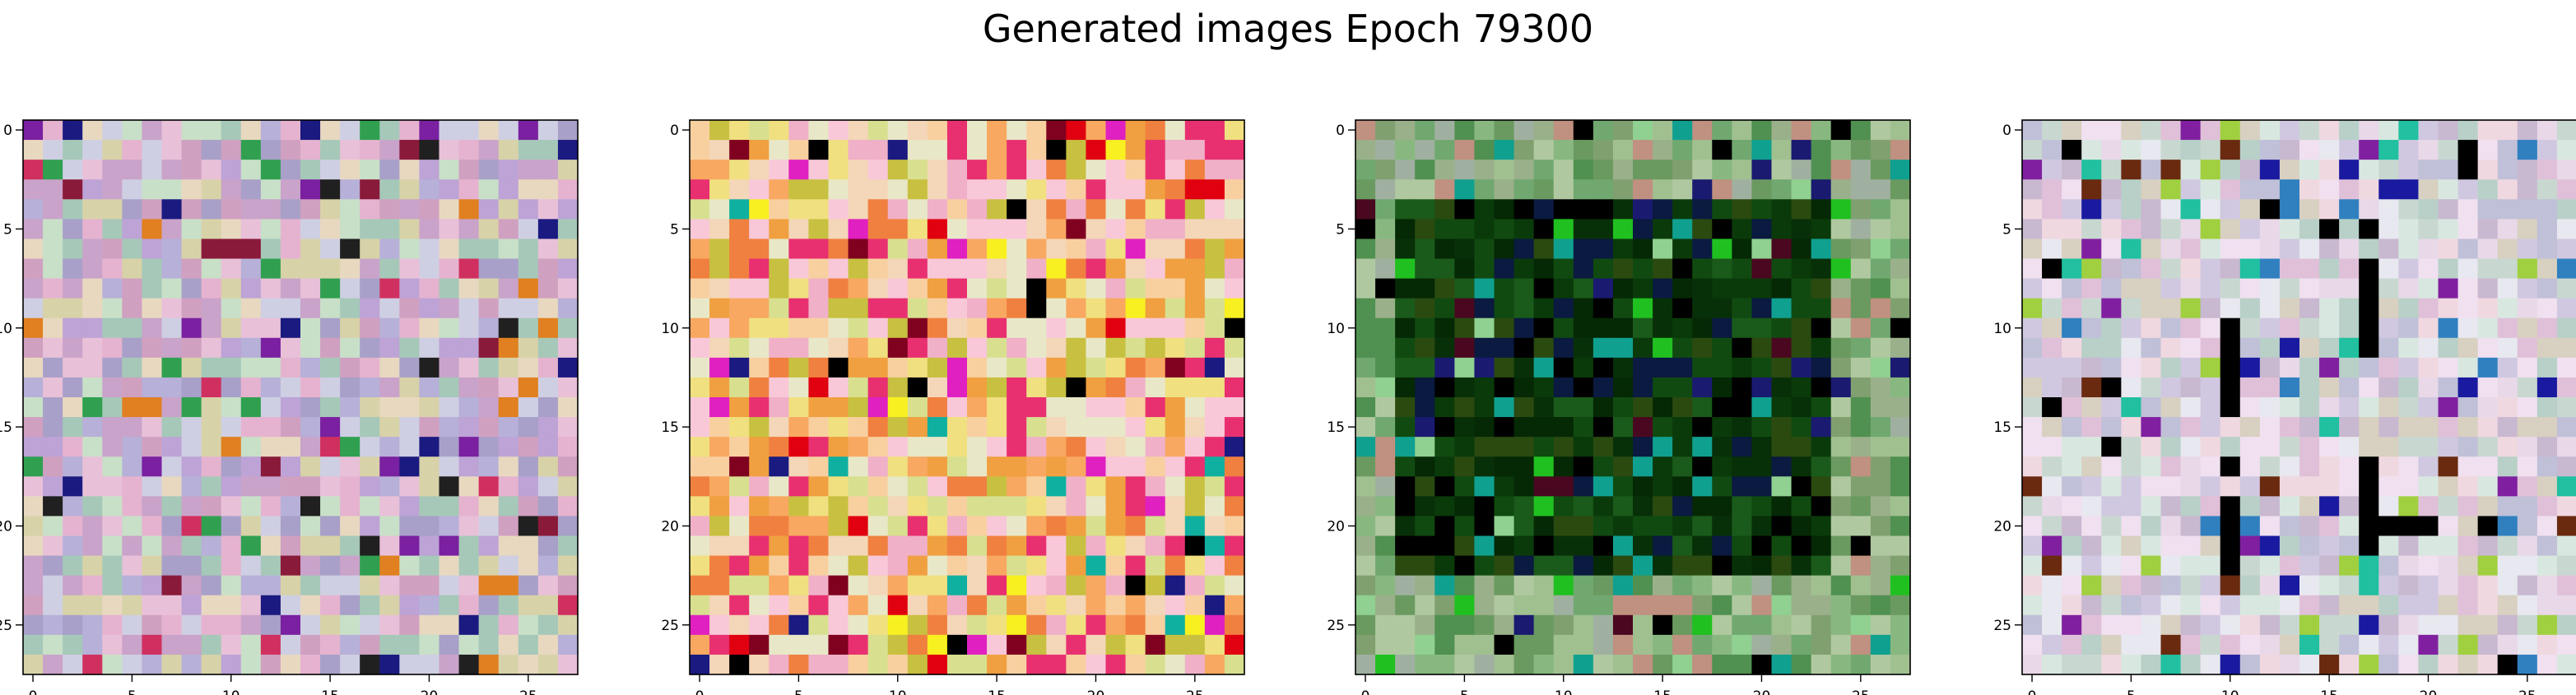 The image size is (2576, 695). Describe the element at coordinates (1195, 691) in the screenshot. I see `x-tick-label: 25` at that location.